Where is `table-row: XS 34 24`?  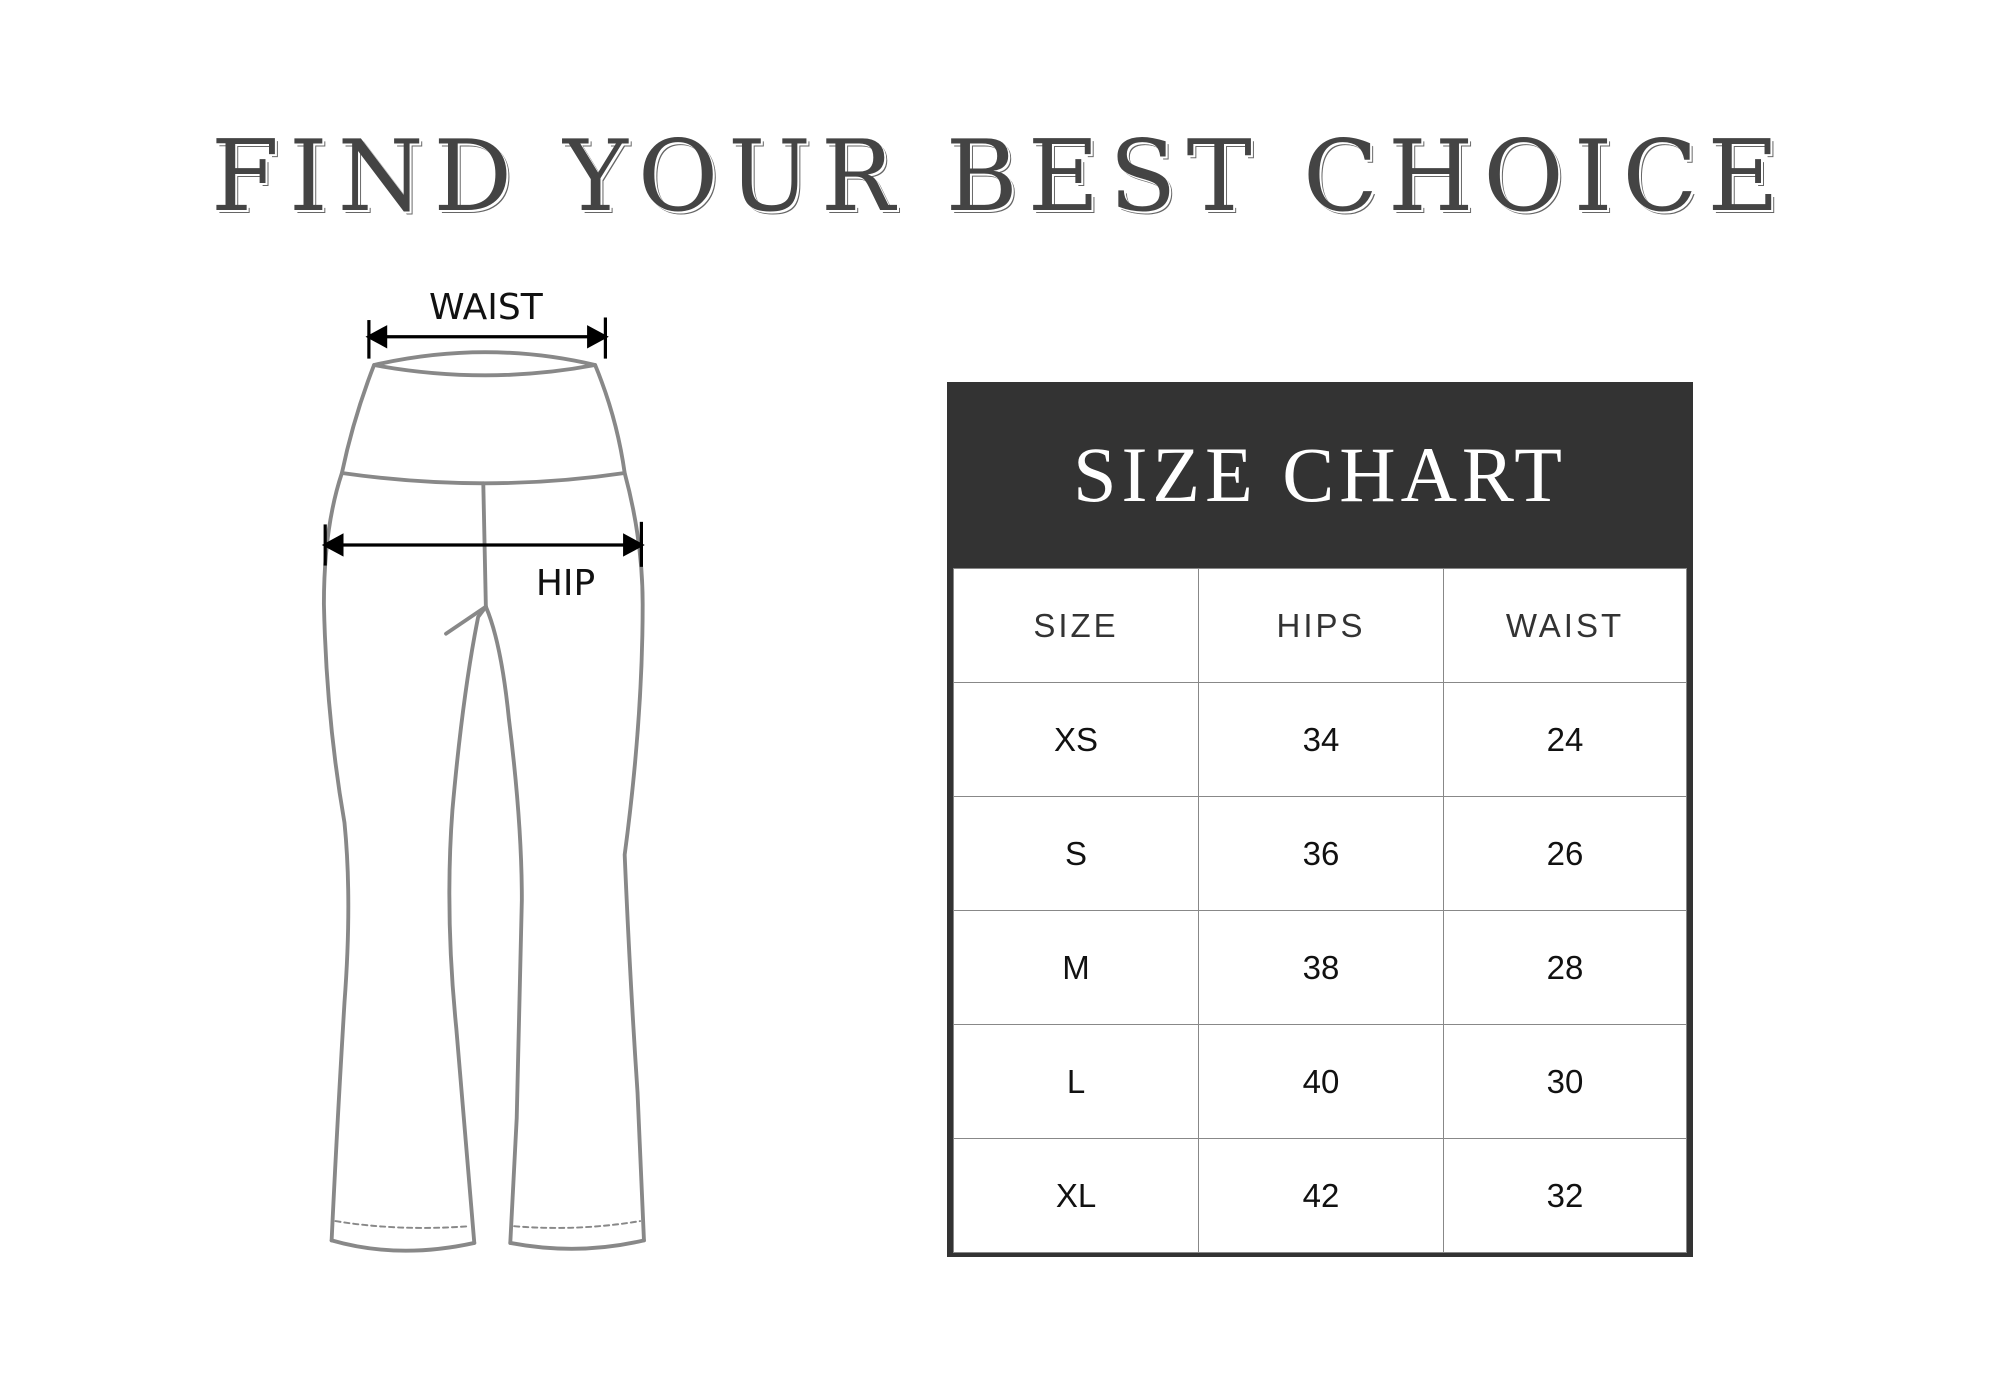
table-row: XS 34 24 is located at coordinates (1320, 739).